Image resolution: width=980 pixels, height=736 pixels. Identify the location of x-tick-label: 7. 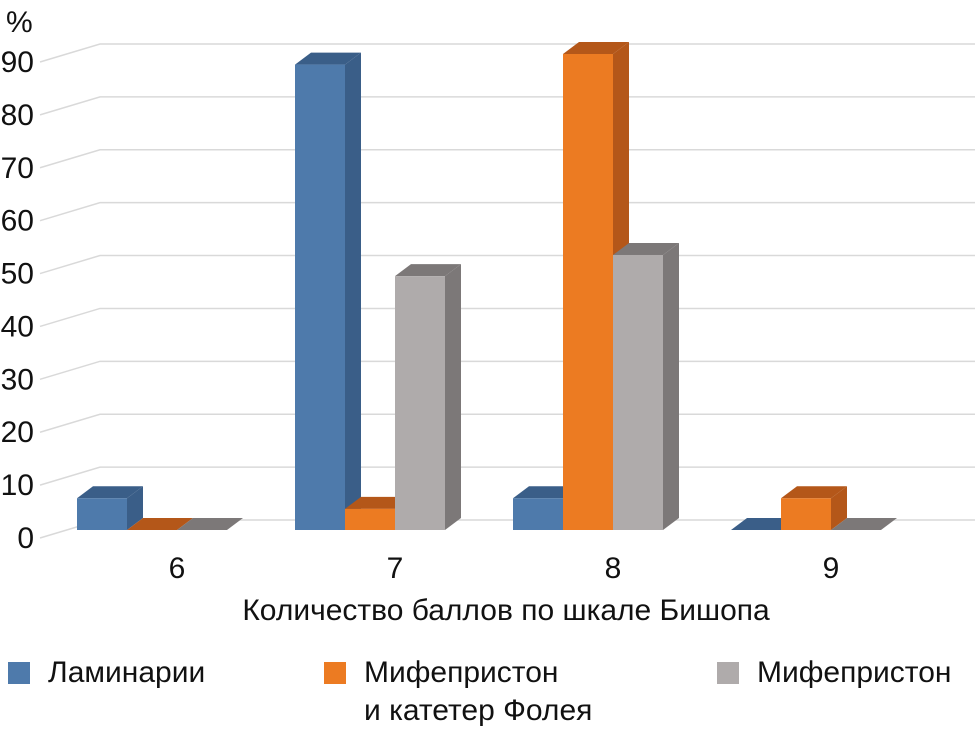
(395, 568).